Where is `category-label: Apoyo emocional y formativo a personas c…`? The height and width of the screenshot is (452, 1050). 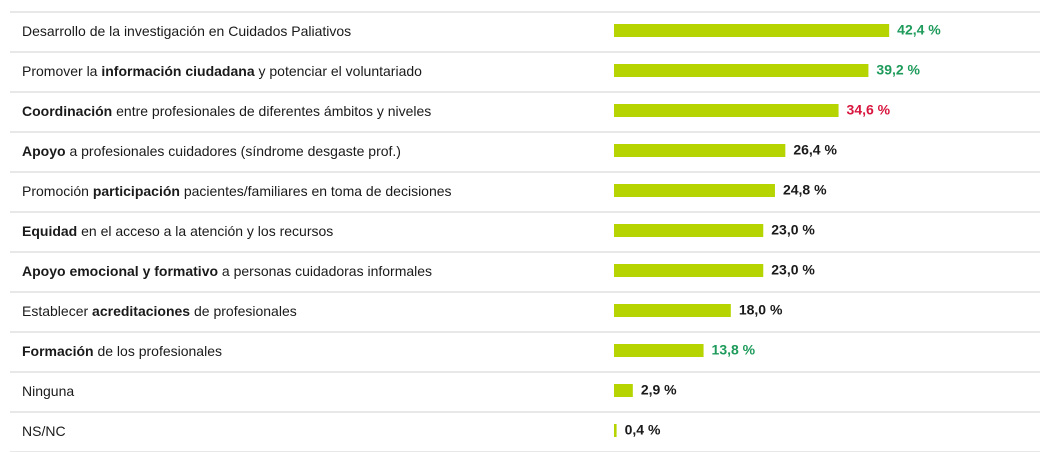
category-label: Apoyo emocional y formativo a personas c… is located at coordinates (227, 271).